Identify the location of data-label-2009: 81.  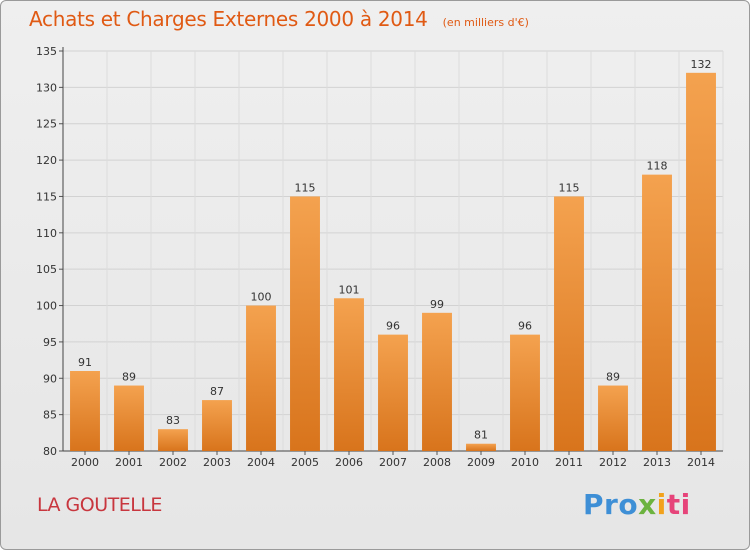
(481, 435).